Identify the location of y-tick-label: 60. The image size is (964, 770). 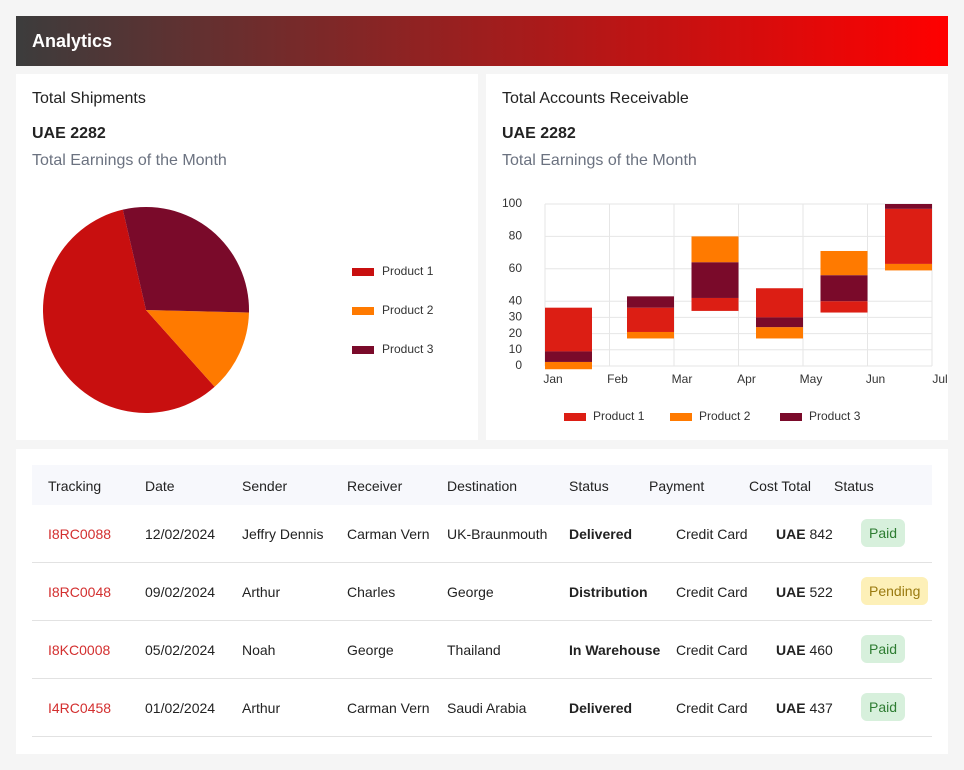
(516, 268).